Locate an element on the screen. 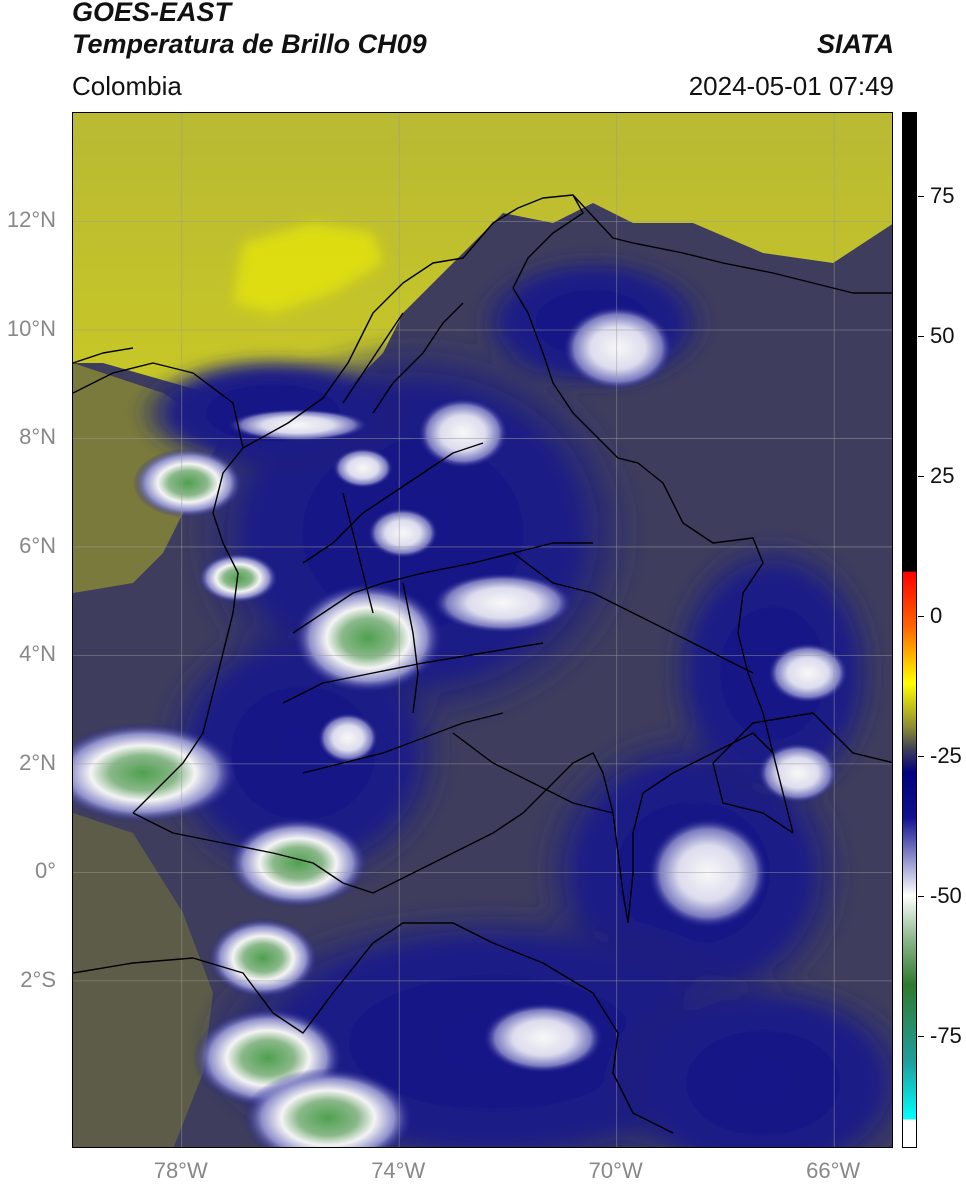 This screenshot has width=966, height=1190. cloud-orinoco is located at coordinates (798, 773).